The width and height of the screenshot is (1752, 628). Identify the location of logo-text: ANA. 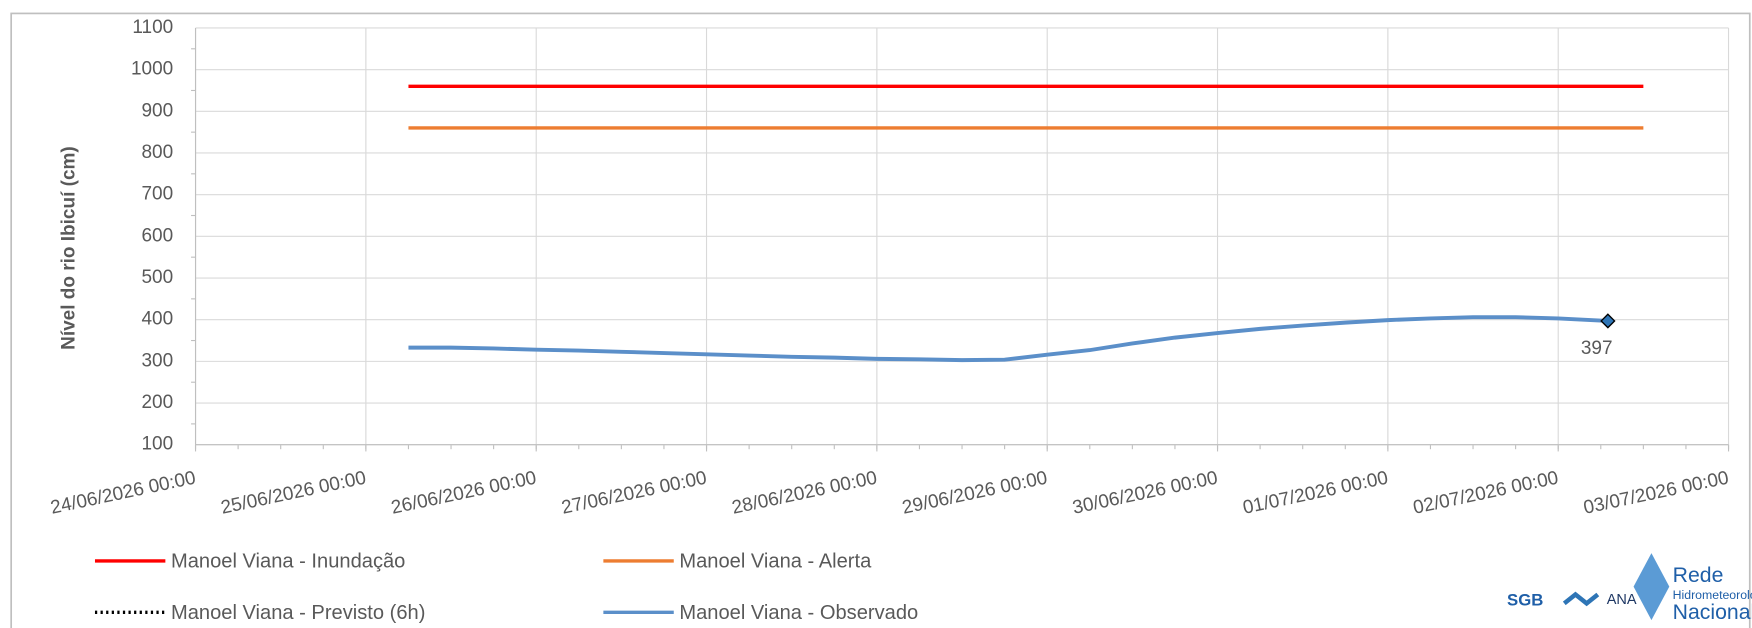
(1622, 600).